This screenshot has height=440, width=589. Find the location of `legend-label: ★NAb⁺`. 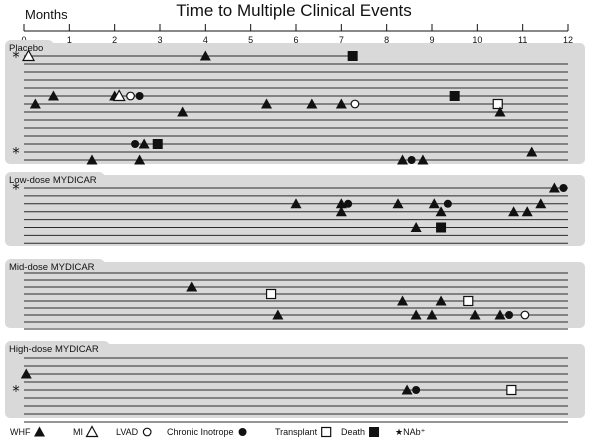

legend-label: ★NAb⁺ is located at coordinates (410, 432).